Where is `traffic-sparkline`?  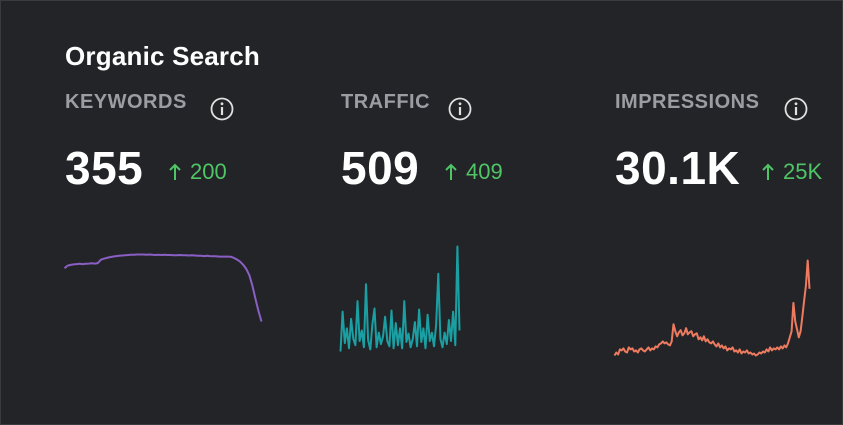
traffic-sparkline is located at coordinates (400, 298).